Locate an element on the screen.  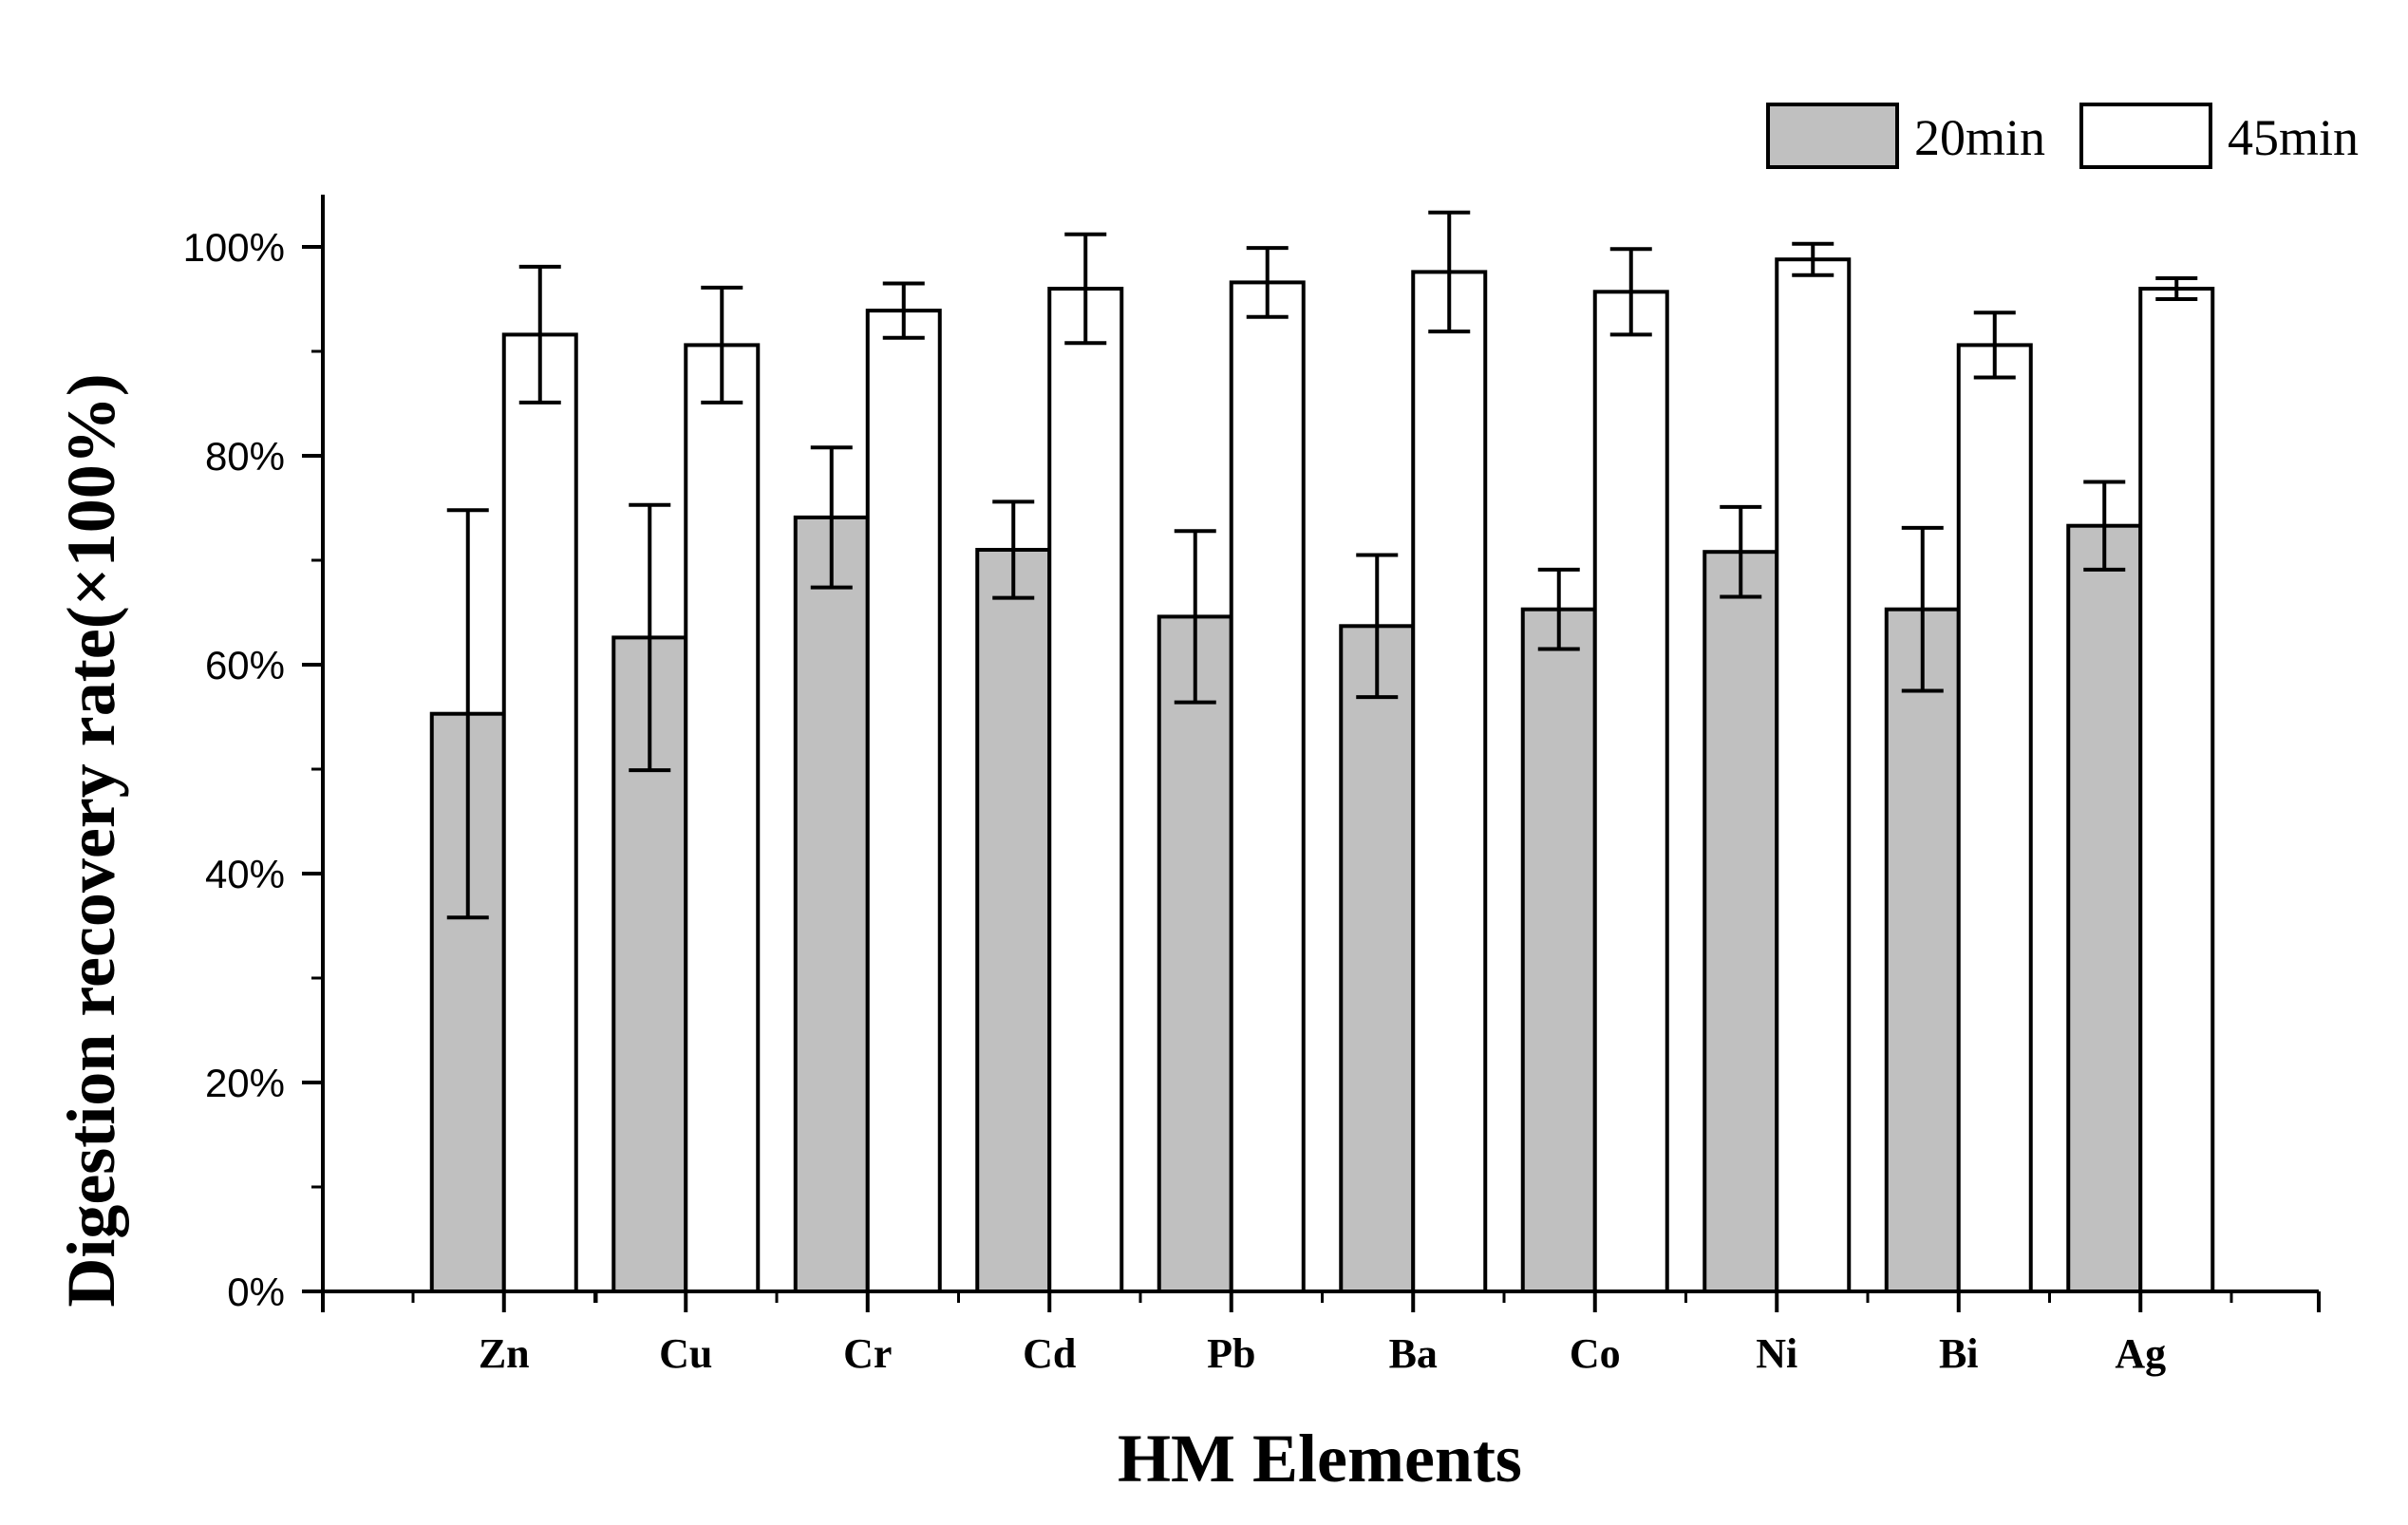
bar-45min-Cu is located at coordinates (722, 818).